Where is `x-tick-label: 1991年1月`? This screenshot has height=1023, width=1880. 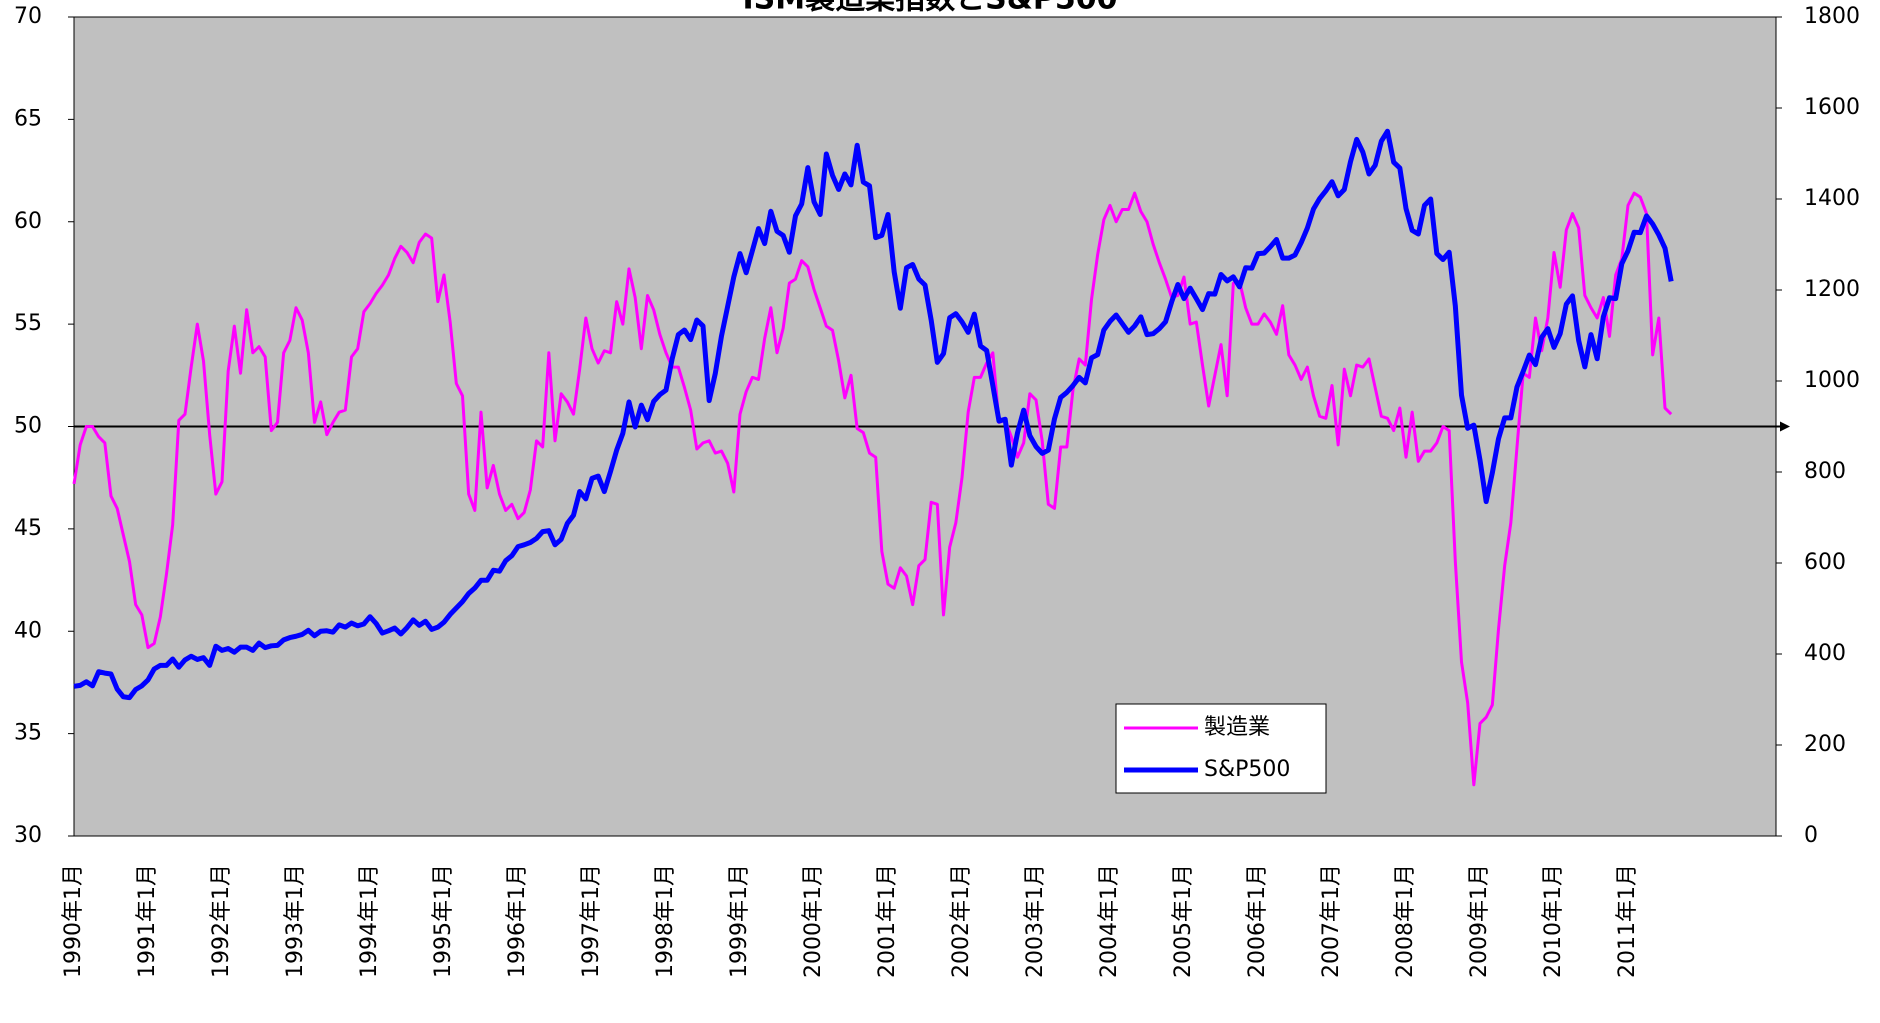
x-tick-label: 1991年1月 is located at coordinates (147, 921).